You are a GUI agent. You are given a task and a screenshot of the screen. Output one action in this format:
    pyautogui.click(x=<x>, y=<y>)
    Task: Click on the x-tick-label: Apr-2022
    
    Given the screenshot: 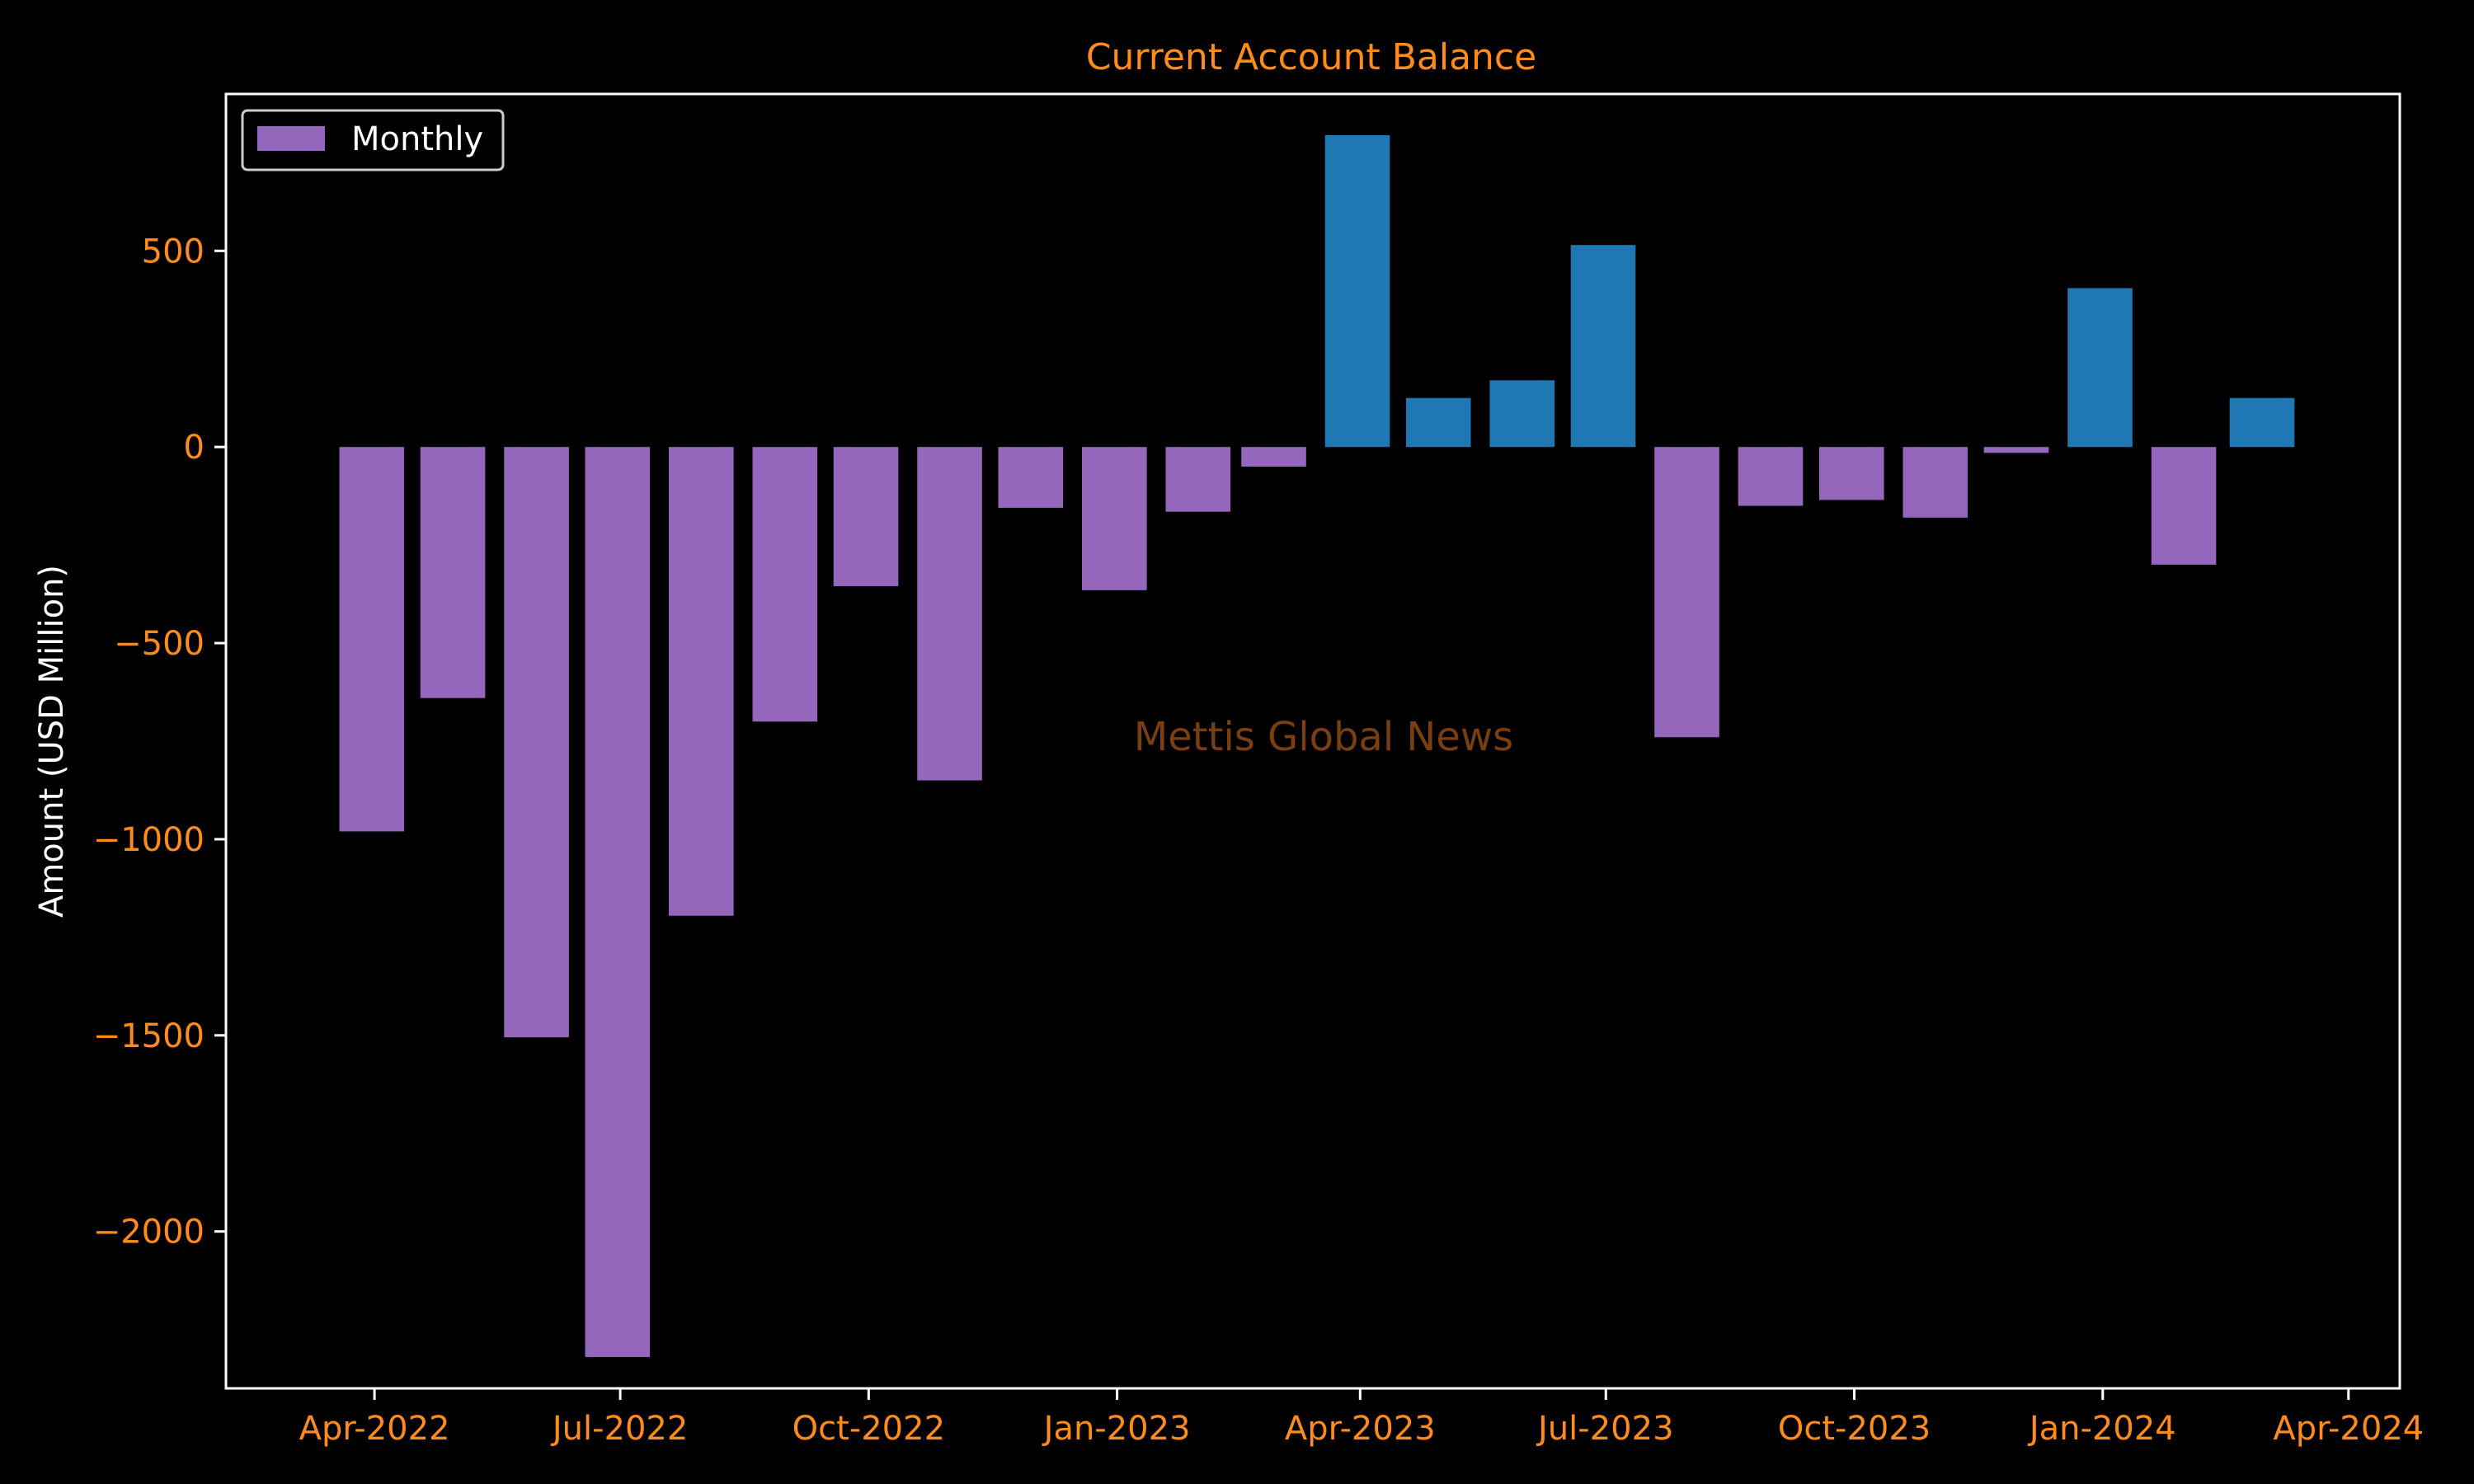 What is the action you would take?
    pyautogui.click(x=374, y=1429)
    